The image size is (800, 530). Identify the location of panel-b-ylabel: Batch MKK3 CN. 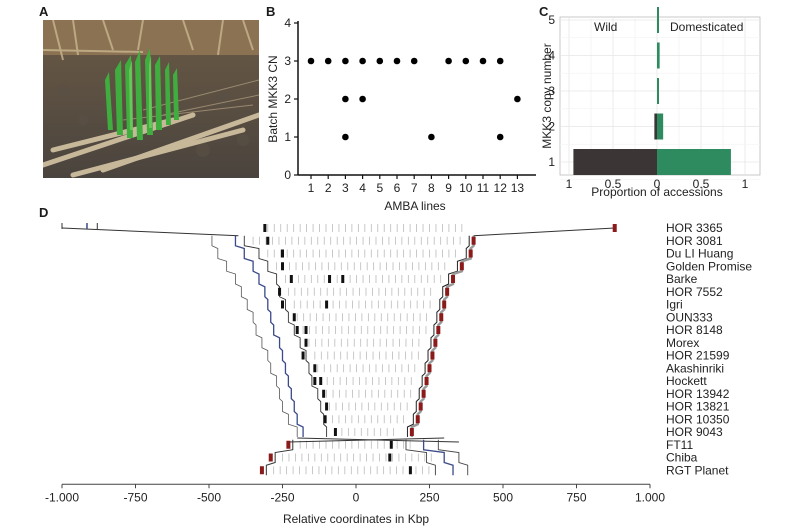
(273, 98).